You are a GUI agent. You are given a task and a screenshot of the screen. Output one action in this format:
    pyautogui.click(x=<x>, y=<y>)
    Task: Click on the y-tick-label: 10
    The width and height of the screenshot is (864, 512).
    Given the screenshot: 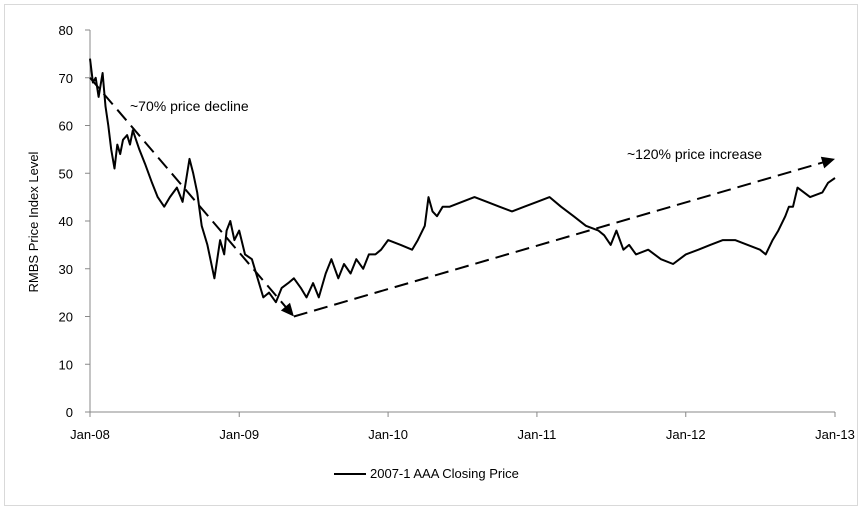 What is the action you would take?
    pyautogui.click(x=66, y=364)
    